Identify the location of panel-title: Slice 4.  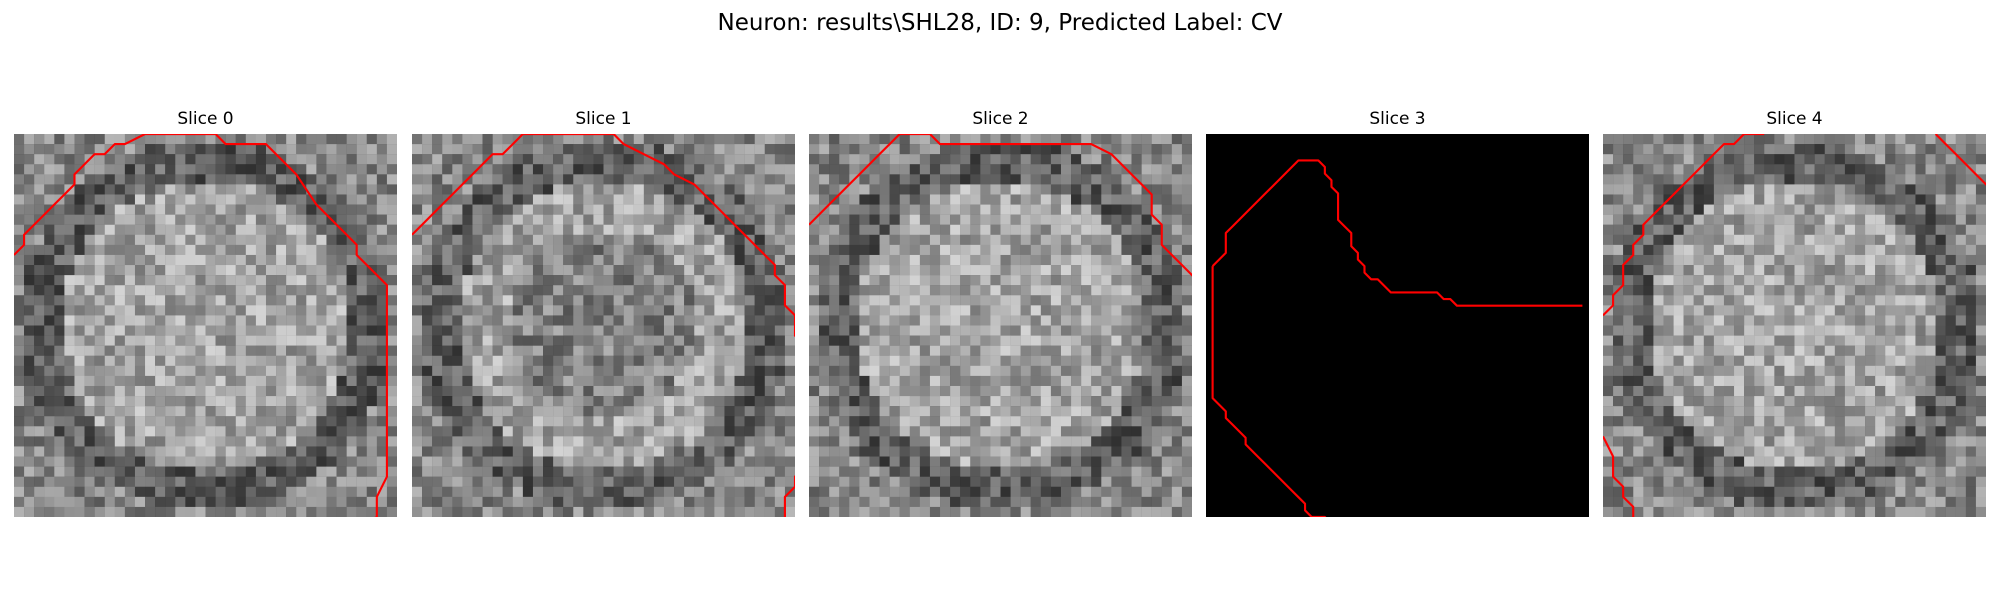
(1794, 119).